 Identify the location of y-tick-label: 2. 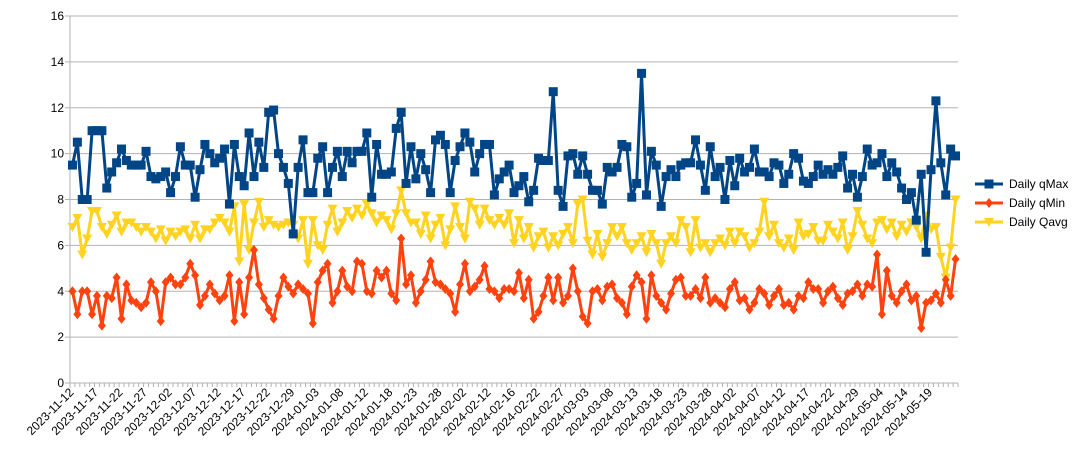
(60, 337).